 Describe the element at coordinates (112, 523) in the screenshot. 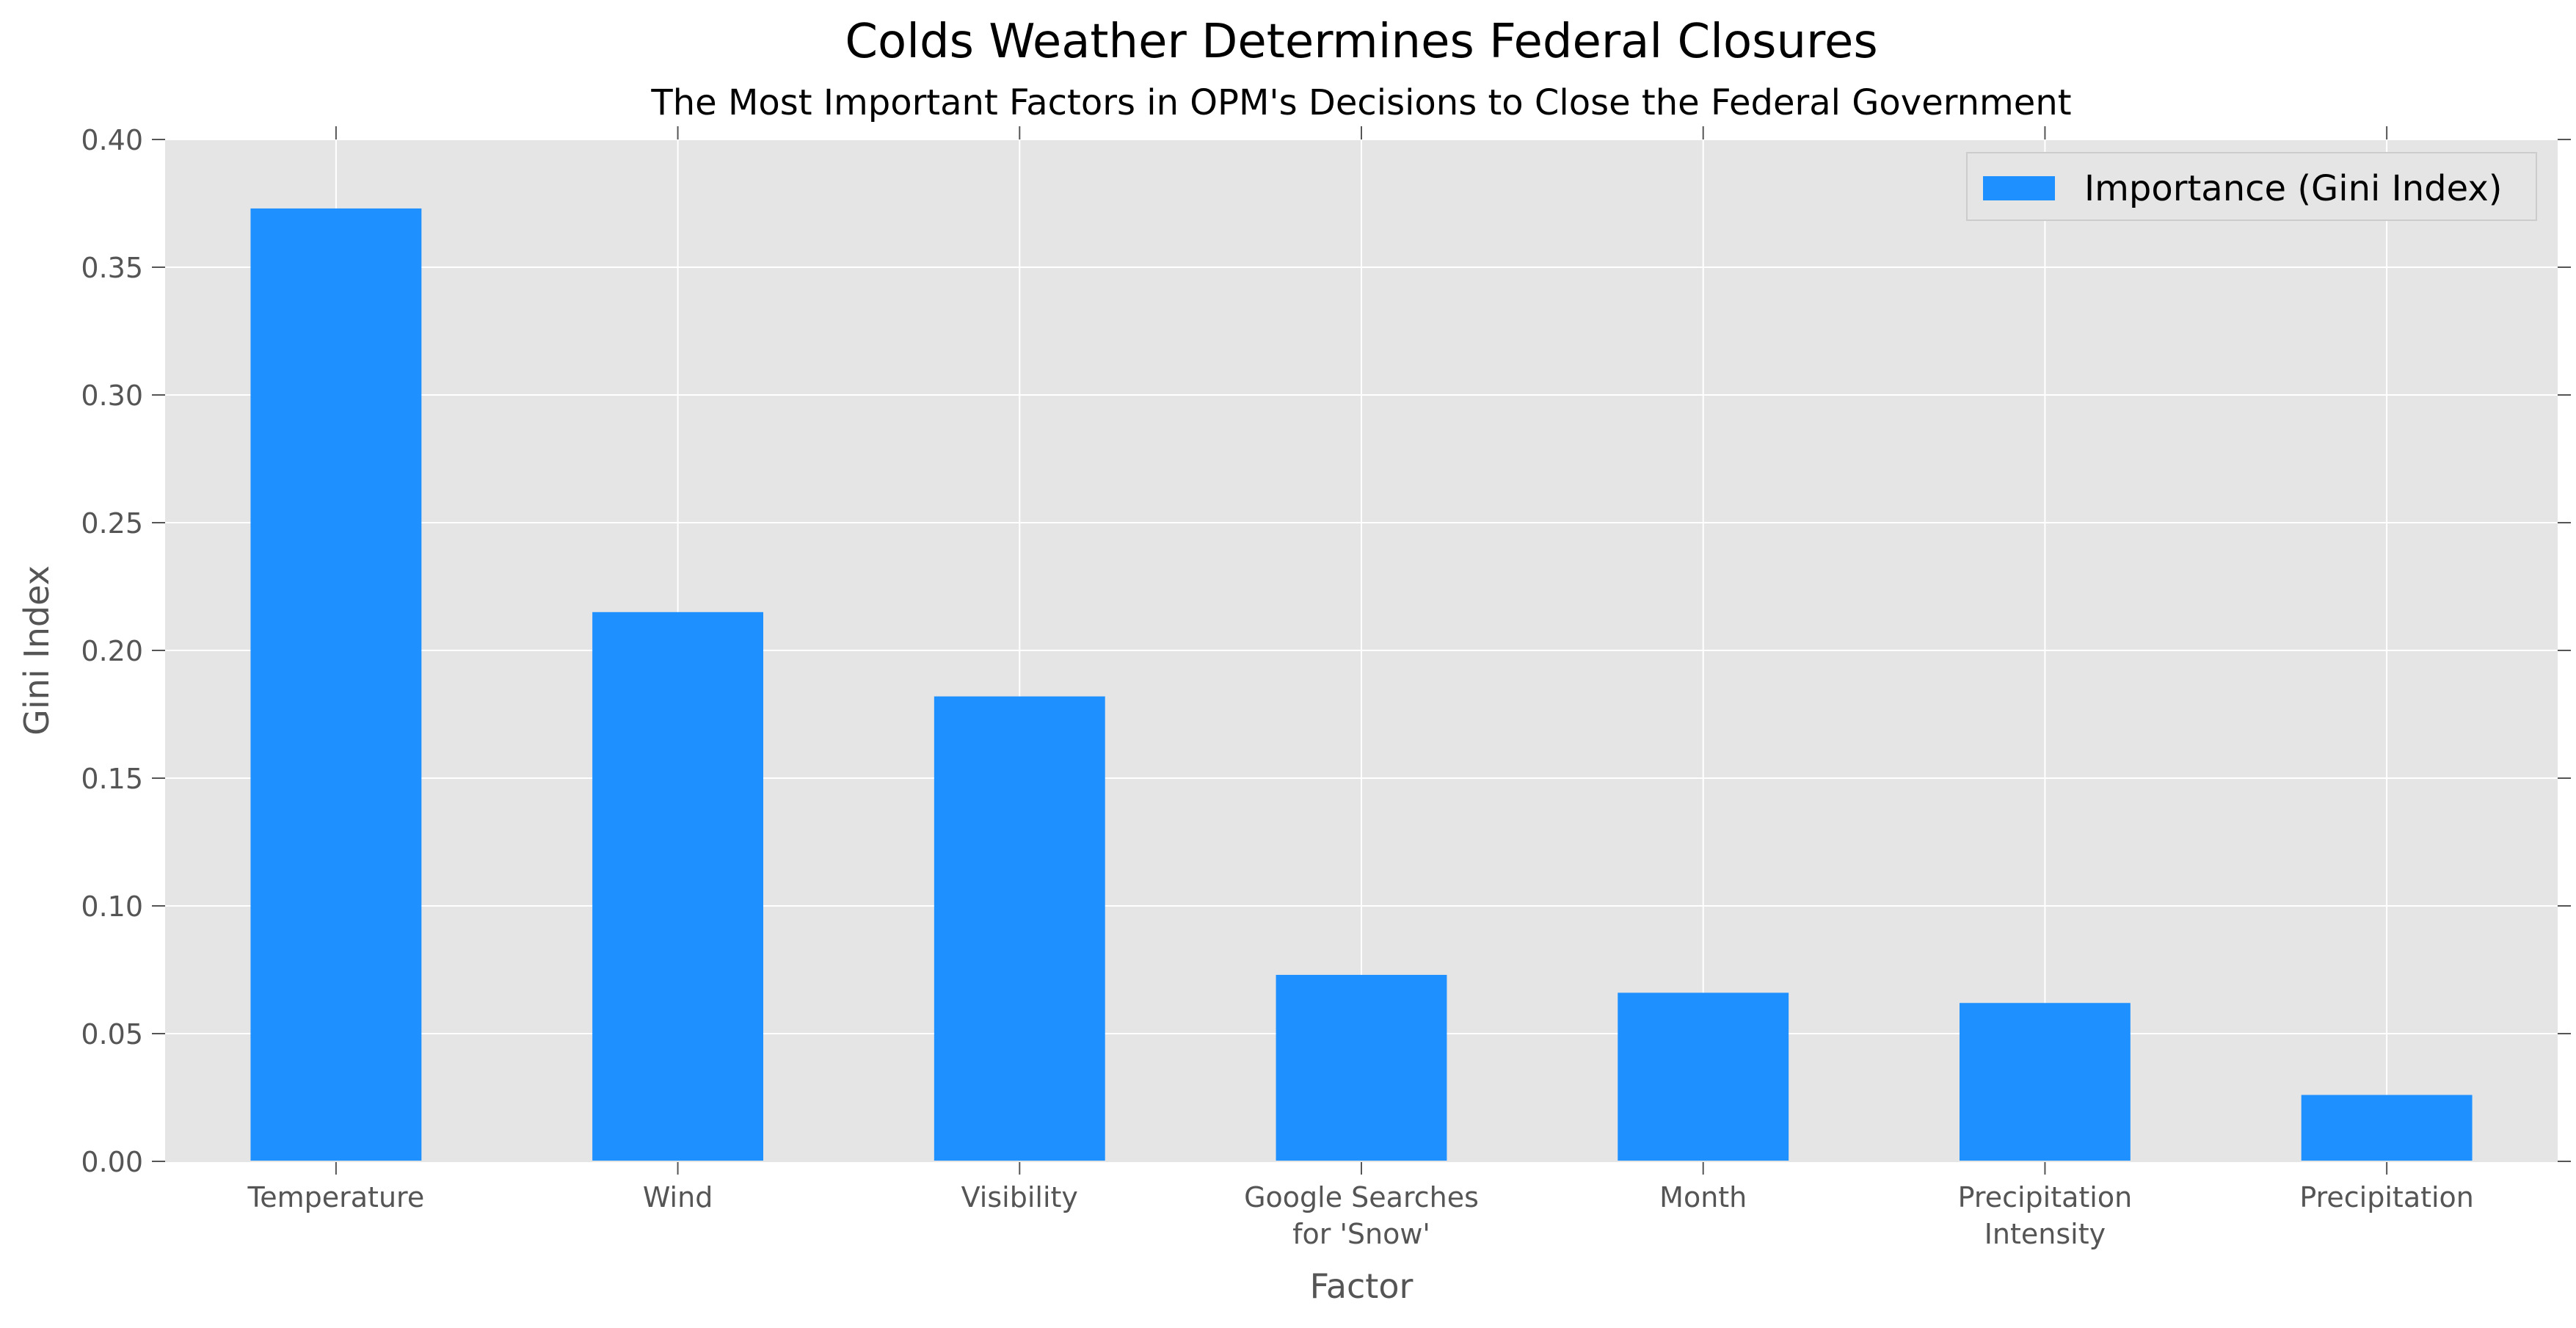

I see `y-tick-label: 0.25` at that location.